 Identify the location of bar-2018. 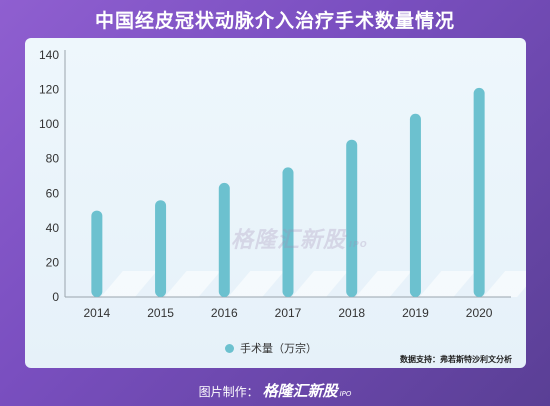
(352, 218).